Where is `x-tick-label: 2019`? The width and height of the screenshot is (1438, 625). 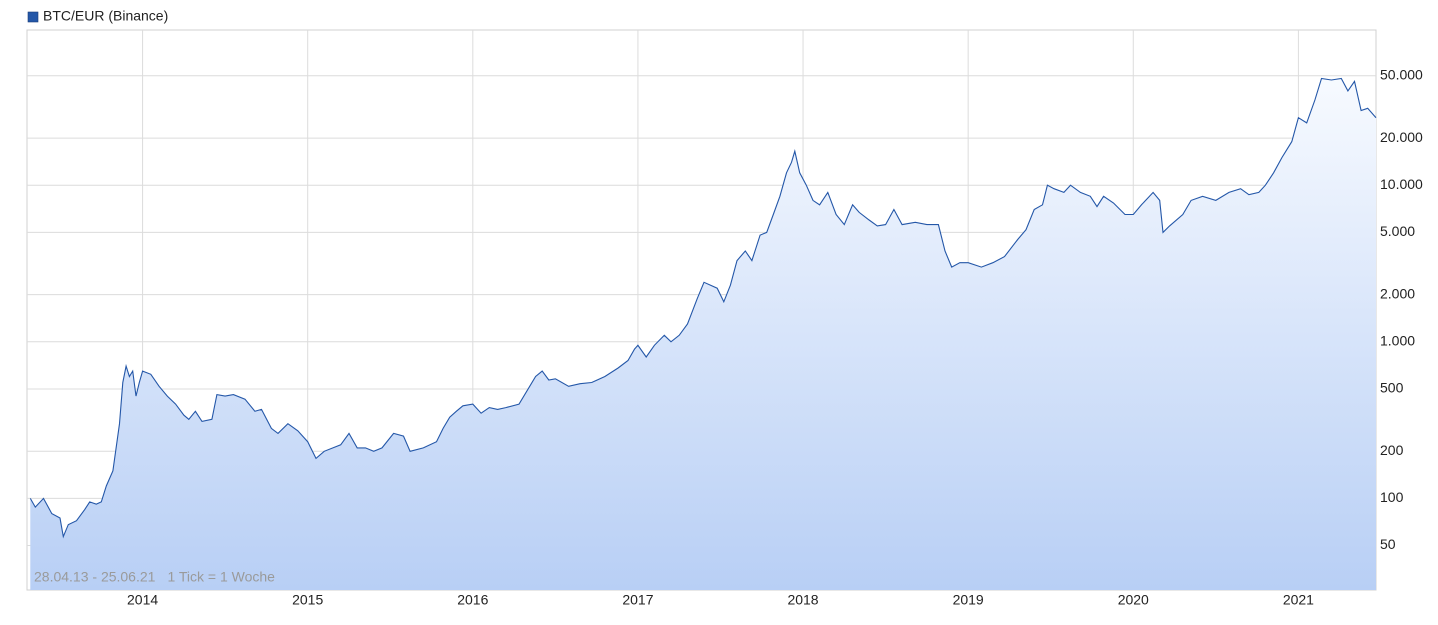 x-tick-label: 2019 is located at coordinates (968, 600).